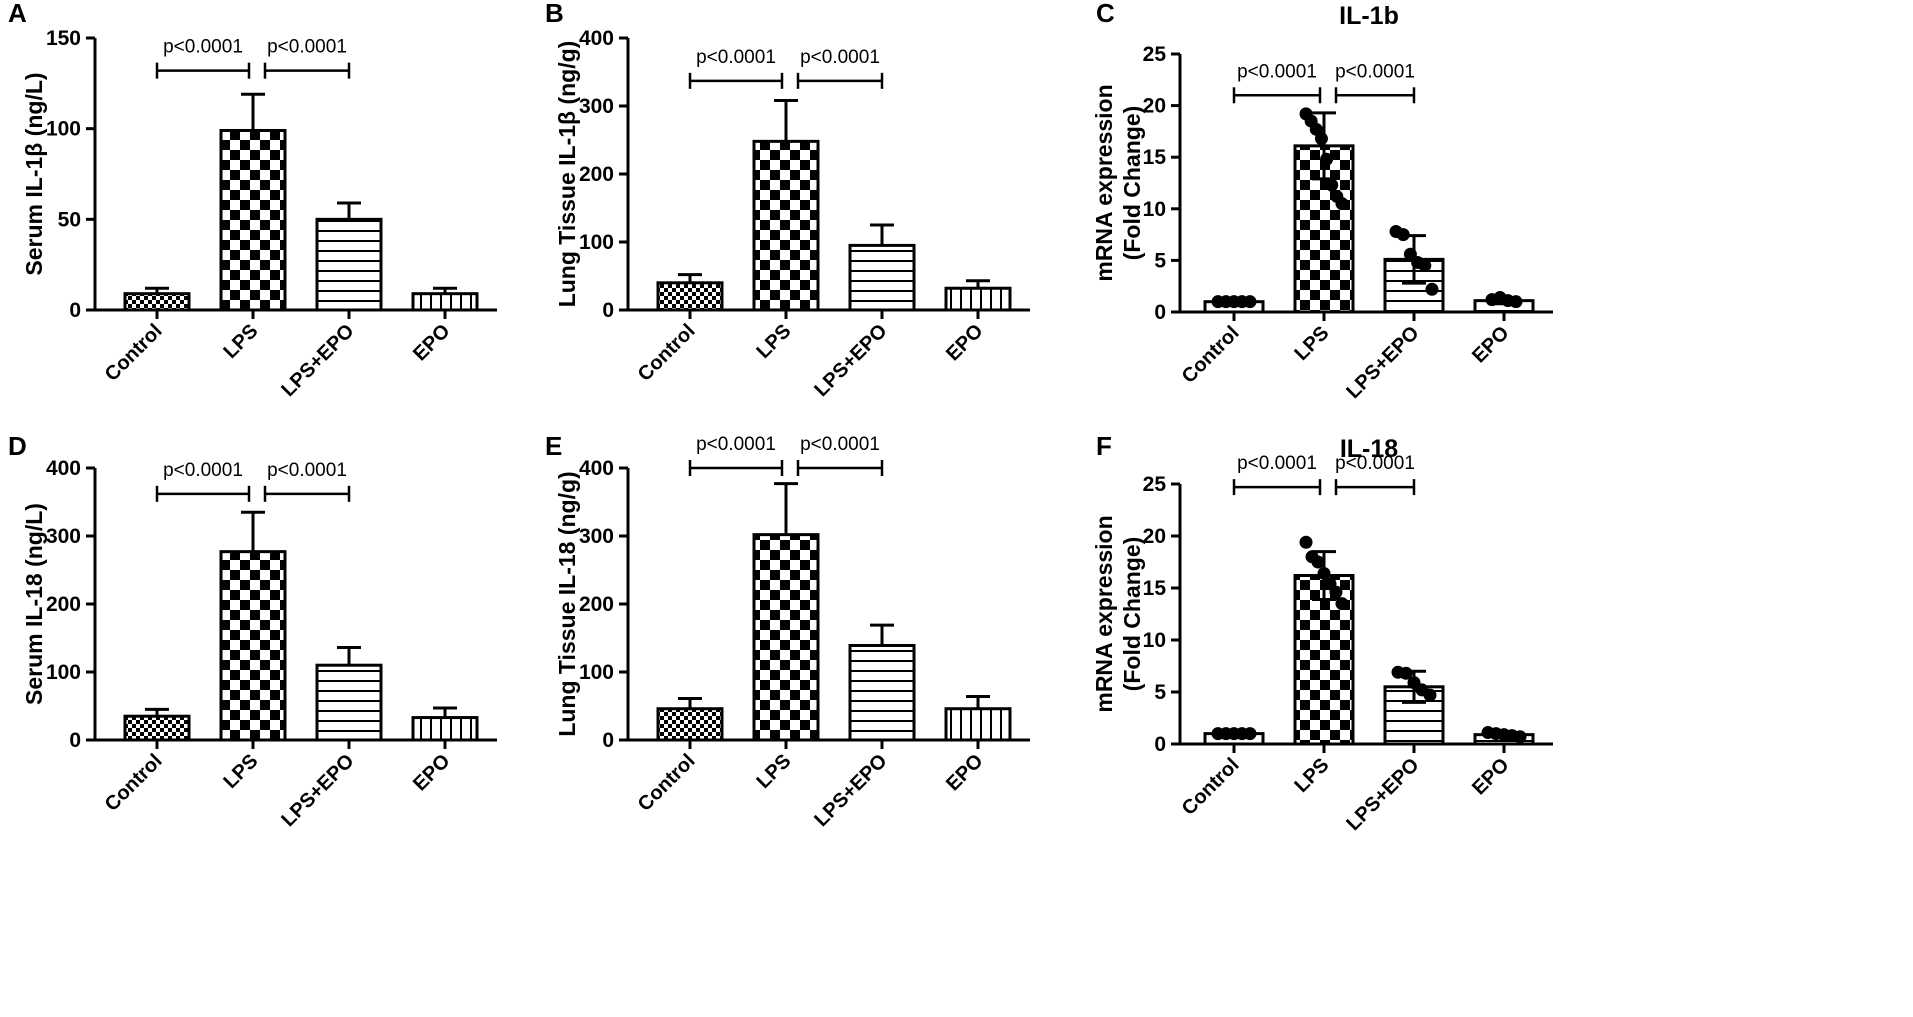  I want to click on y-tick-label: 150, so click(63, 38).